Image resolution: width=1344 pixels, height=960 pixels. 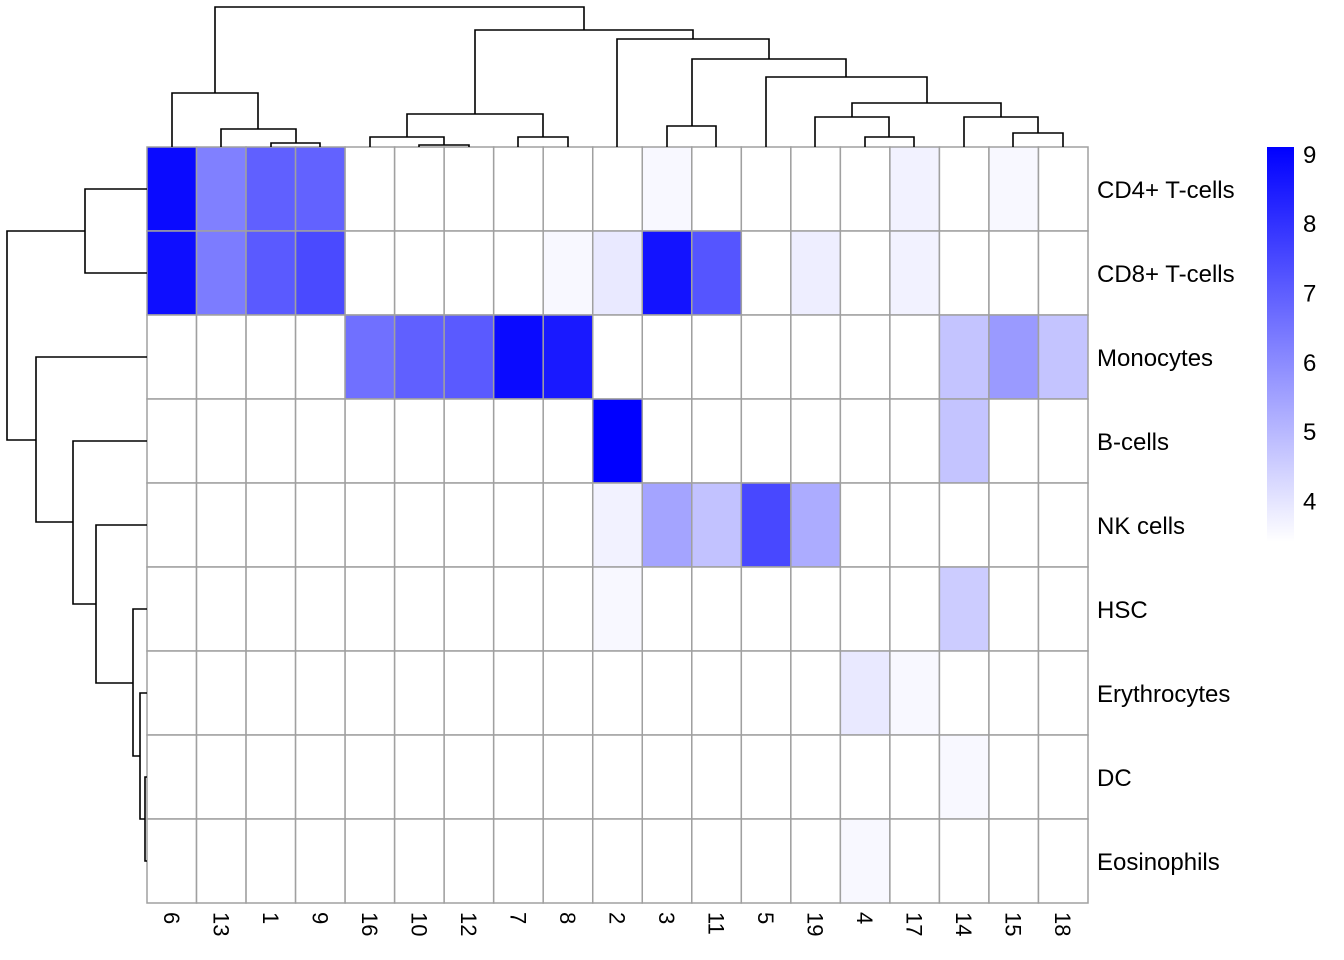 I want to click on row-label: DC, so click(x=1114, y=778).